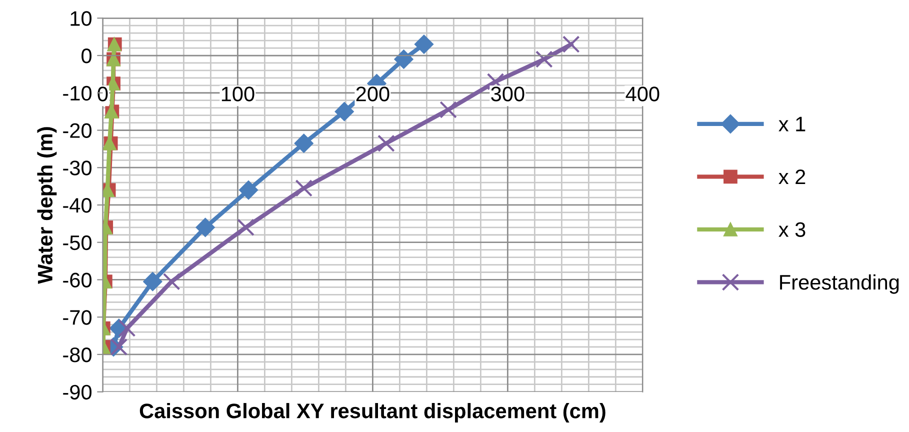 The image size is (909, 432). What do you see at coordinates (507, 94) in the screenshot?
I see `x-tick-label: 300` at bounding box center [507, 94].